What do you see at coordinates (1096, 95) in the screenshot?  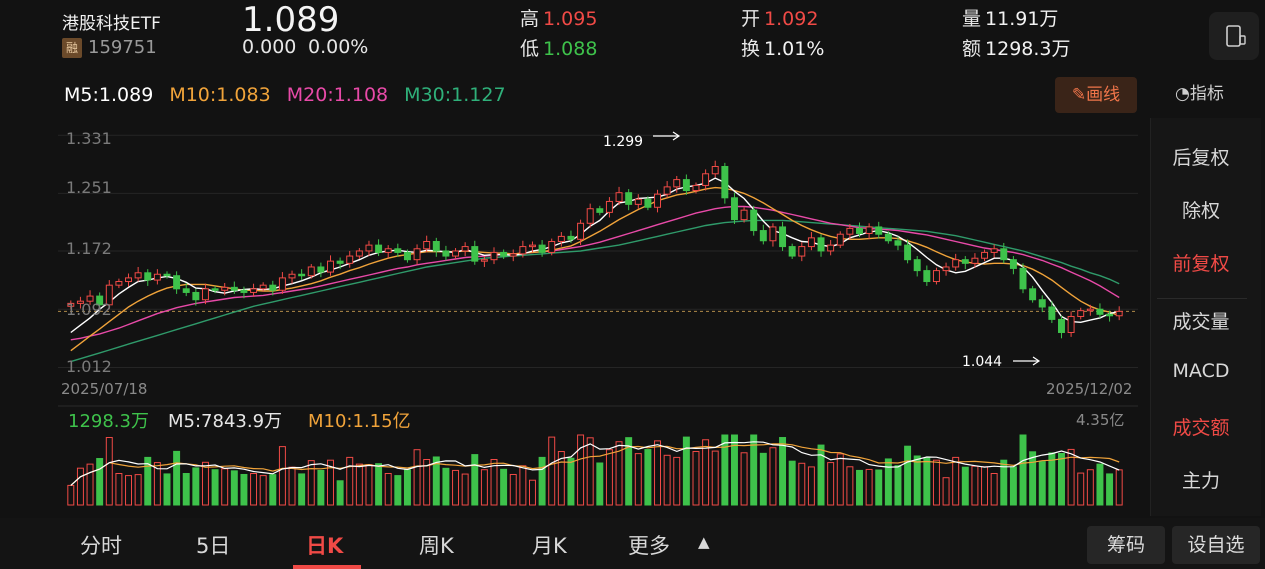 I see `draw-line-button: ✎画线` at bounding box center [1096, 95].